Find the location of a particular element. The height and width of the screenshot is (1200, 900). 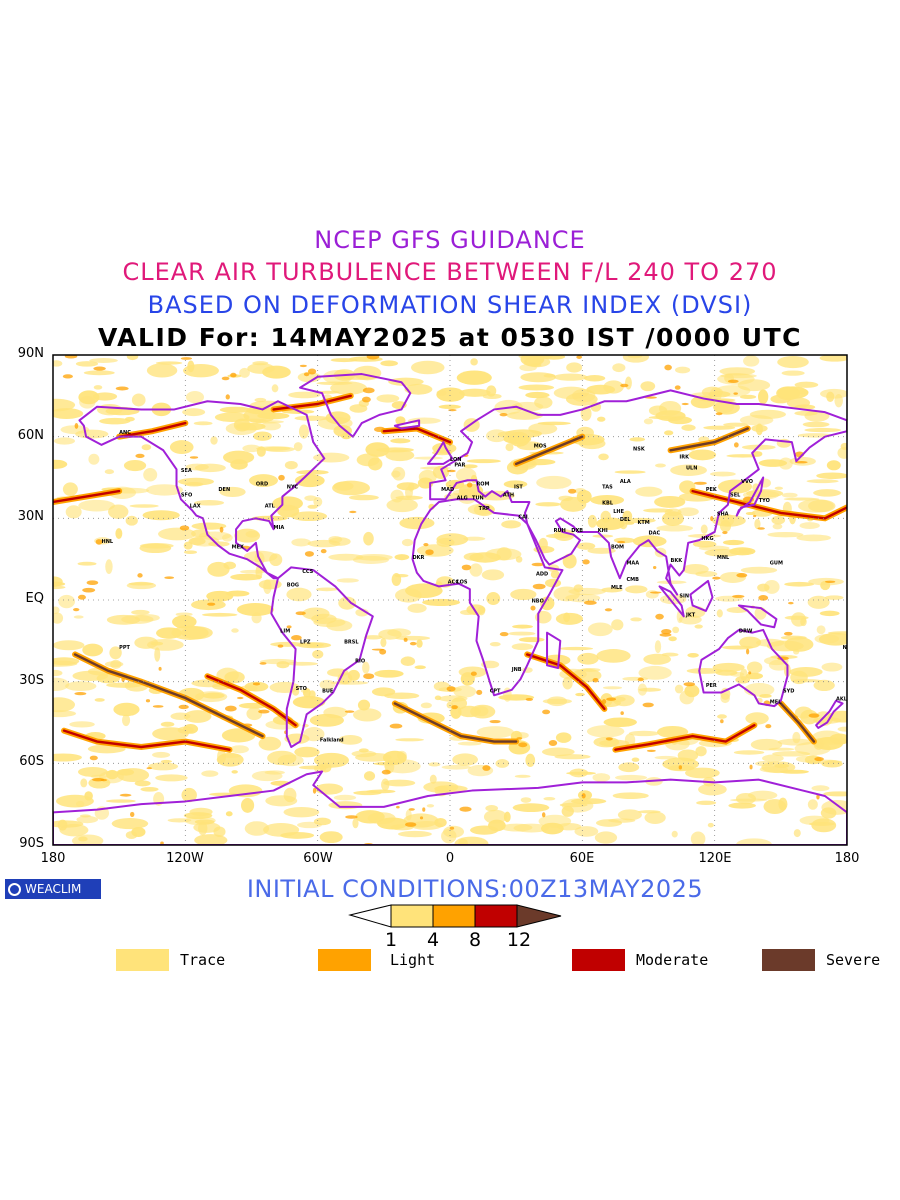

station-code: CCS is located at coordinates (307, 572).